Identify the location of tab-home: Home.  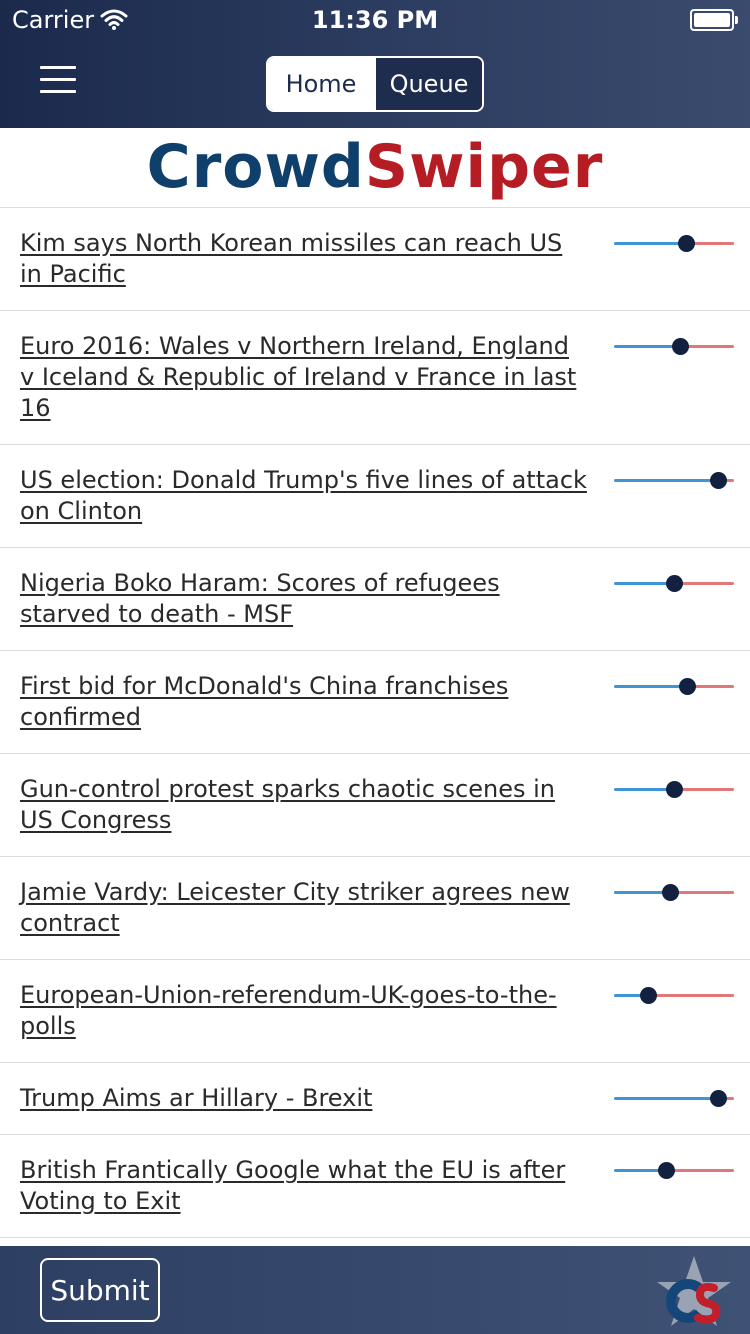
(321, 84).